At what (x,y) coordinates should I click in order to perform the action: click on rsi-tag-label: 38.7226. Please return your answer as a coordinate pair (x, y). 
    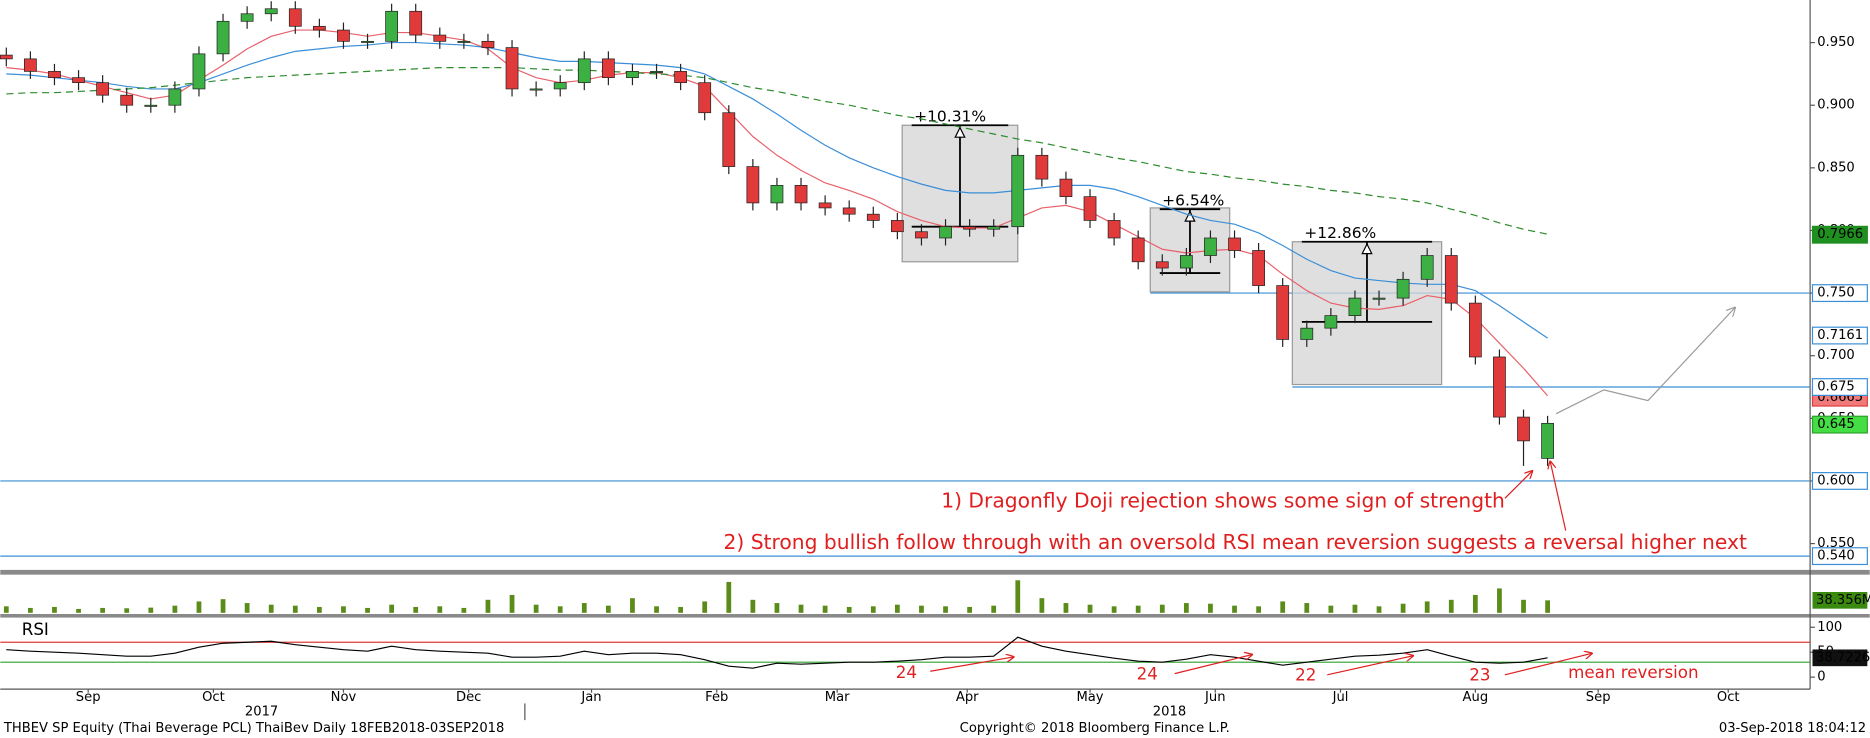
    Looking at the image, I should click on (1843, 657).